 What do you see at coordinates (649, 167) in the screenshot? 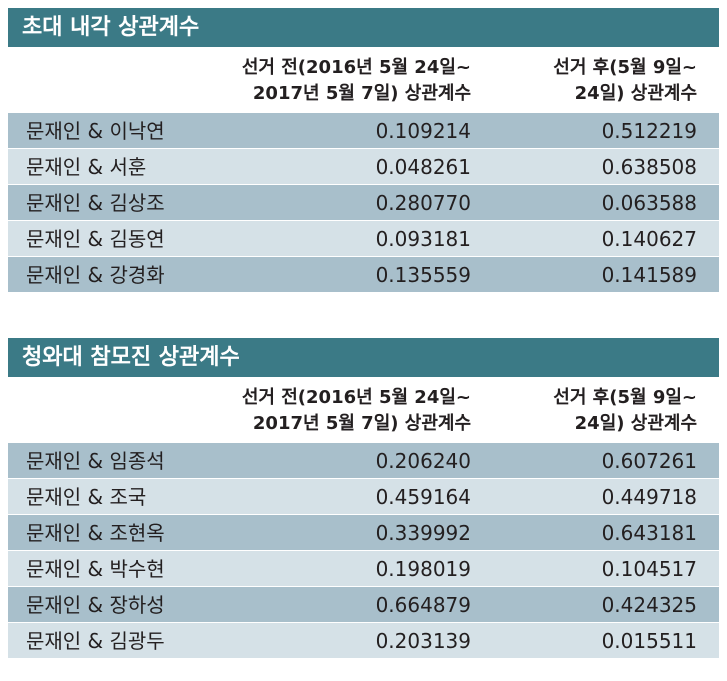
I see `after-value: 0.638508` at bounding box center [649, 167].